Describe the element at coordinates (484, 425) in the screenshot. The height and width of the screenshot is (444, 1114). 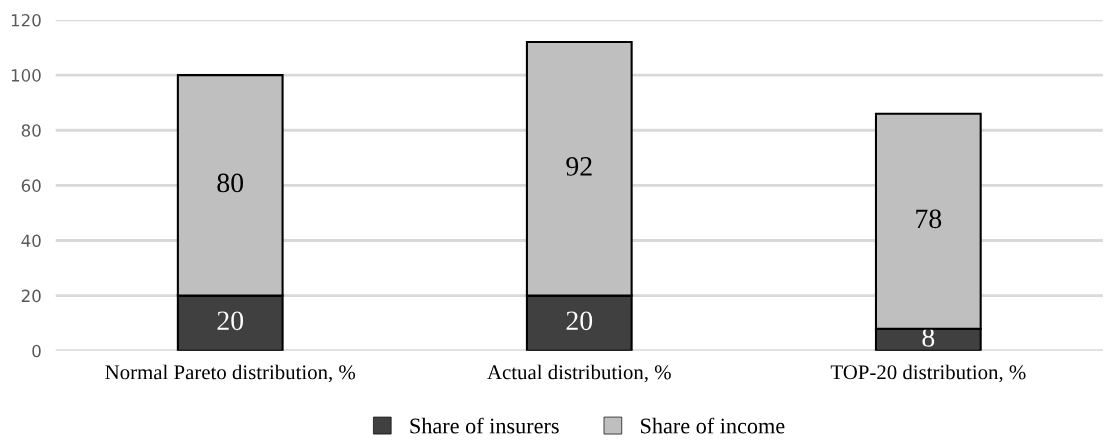
I see `legend-label: Share of insurers` at that location.